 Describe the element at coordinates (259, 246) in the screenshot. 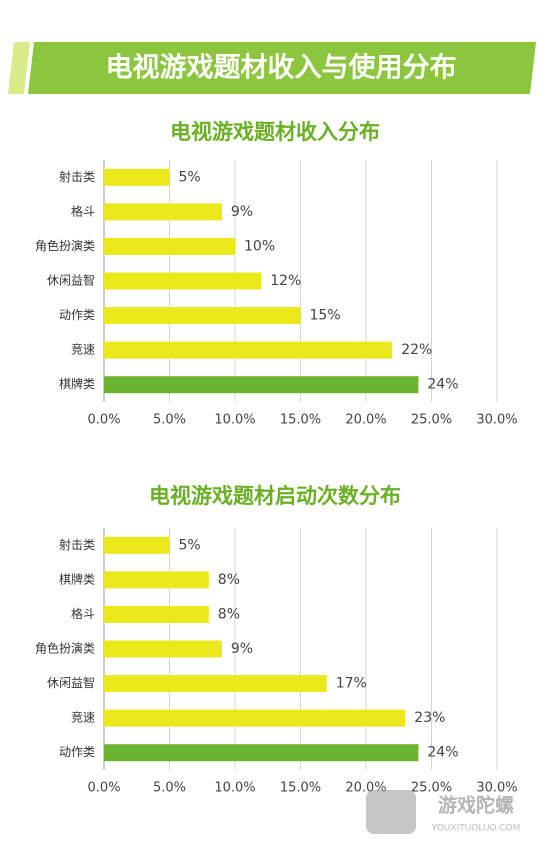

I see `data-label: 10%` at that location.